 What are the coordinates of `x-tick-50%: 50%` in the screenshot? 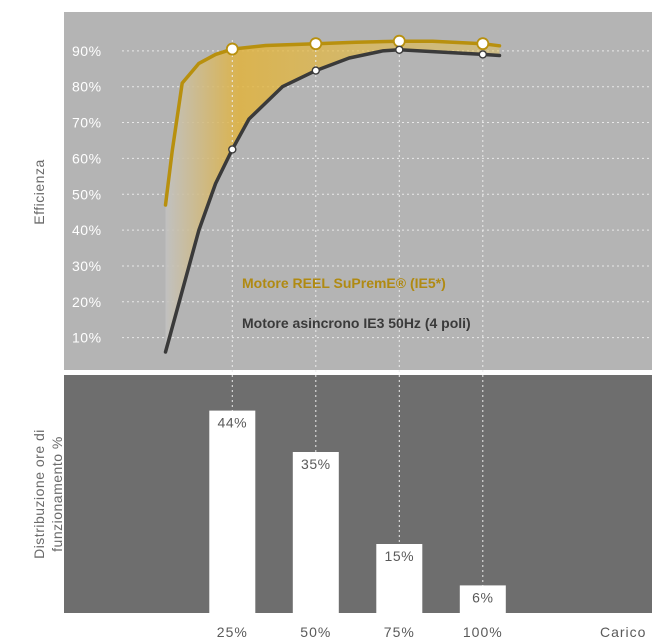 It's located at (315, 632).